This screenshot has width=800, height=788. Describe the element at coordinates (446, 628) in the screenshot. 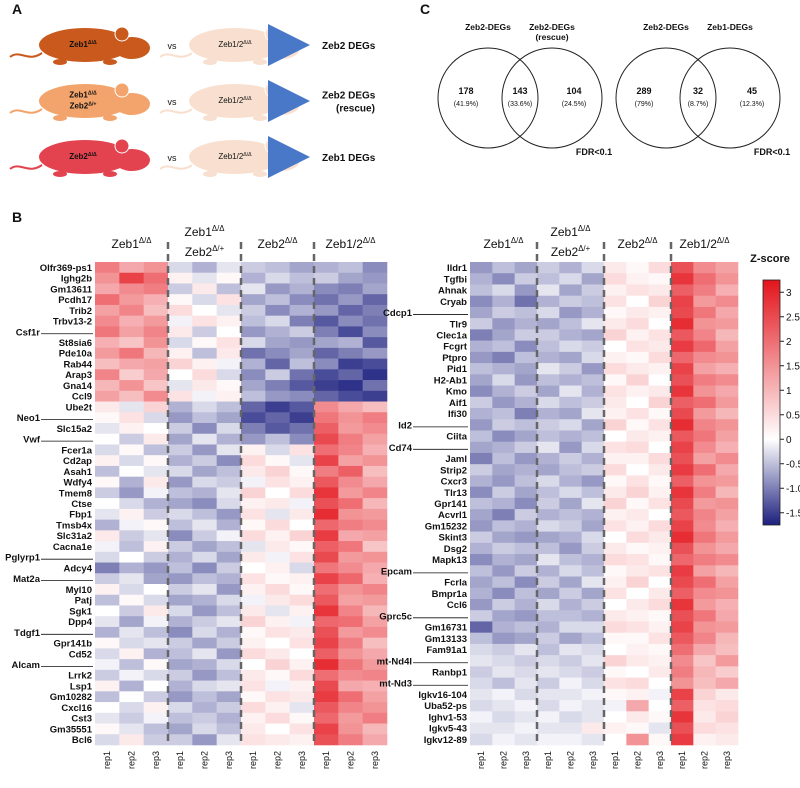

I see `gene-label: Gm16731` at that location.